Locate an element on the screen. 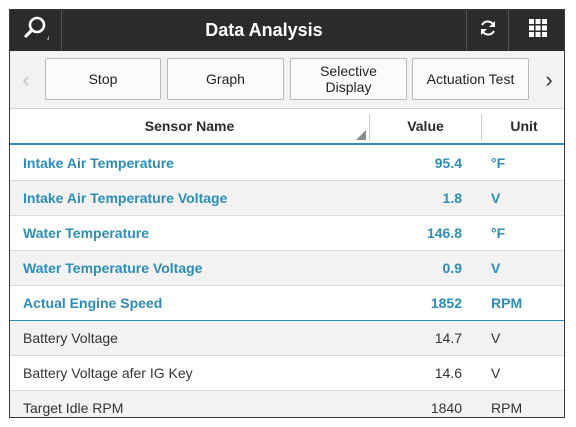 The width and height of the screenshot is (576, 427). sensor-value: 14.6 is located at coordinates (448, 373).